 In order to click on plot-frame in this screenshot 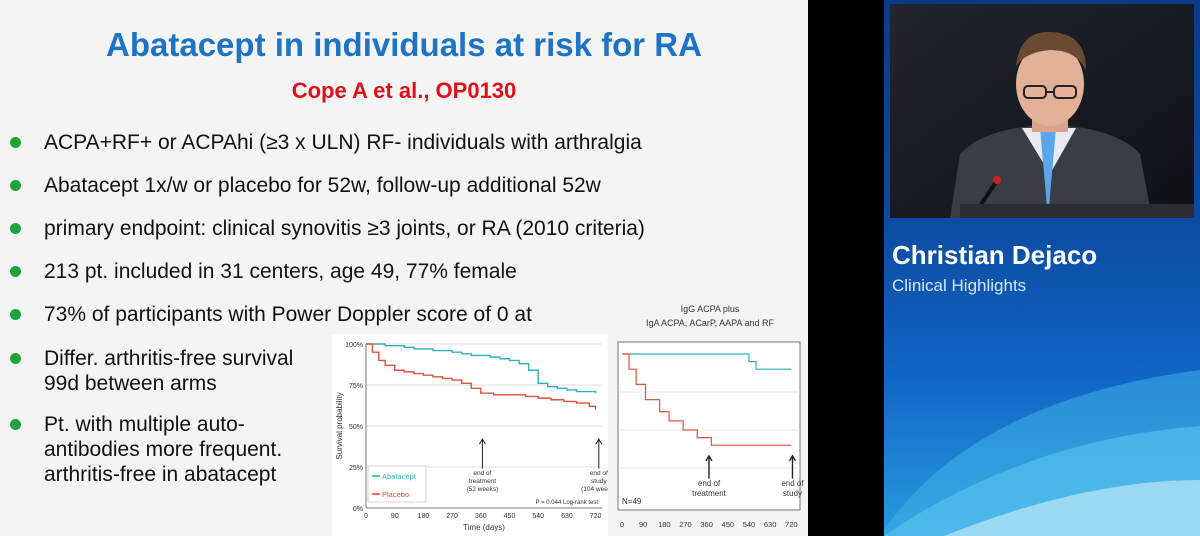, I will do `click(709, 426)`.